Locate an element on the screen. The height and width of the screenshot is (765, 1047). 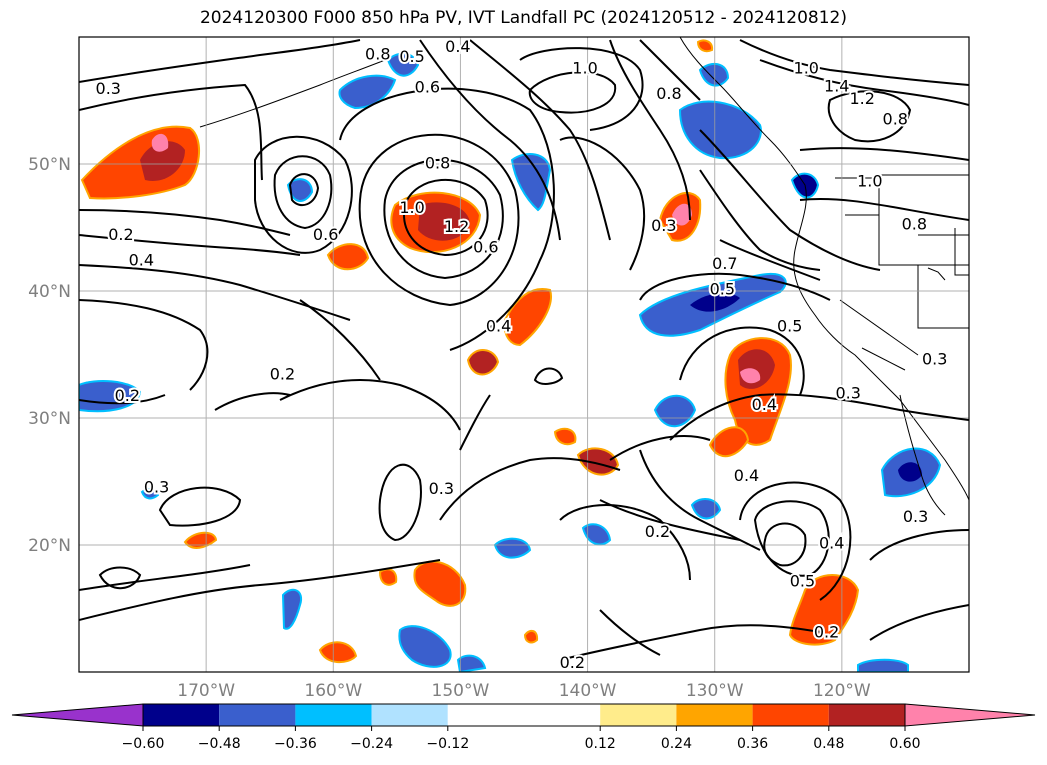
x-axis-ticks: 170°W 160°W 150°W 140°W 130°W 120°W is located at coordinates (524, 691).